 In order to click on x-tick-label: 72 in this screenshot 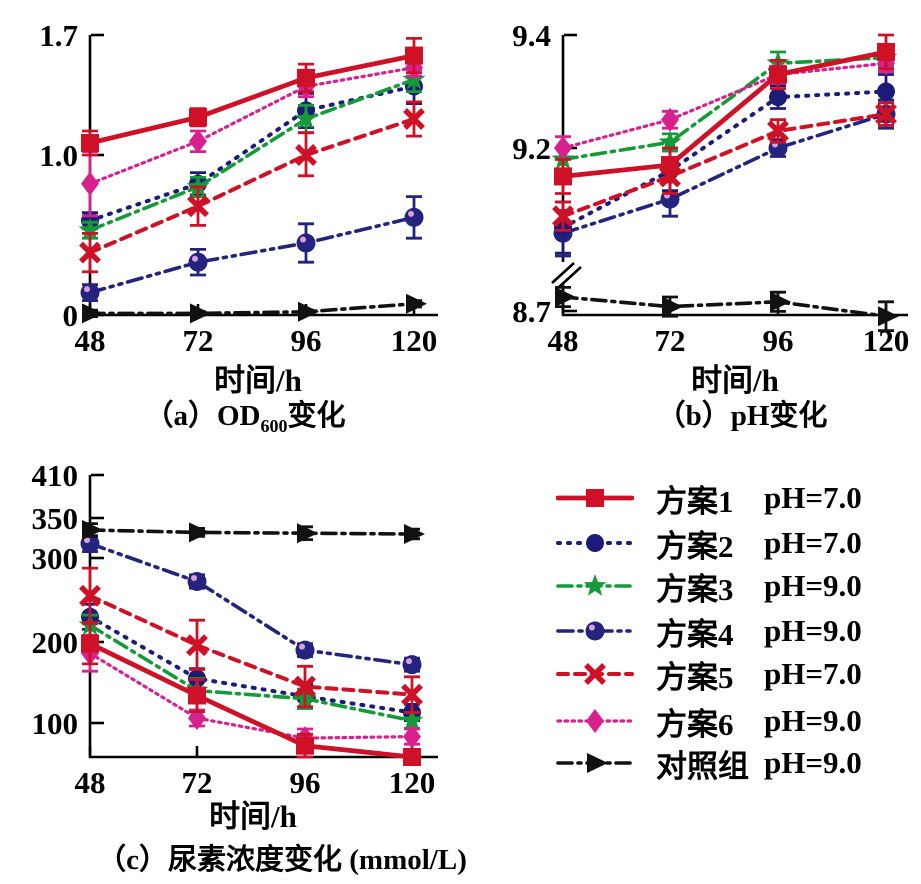, I will do `click(198, 340)`.